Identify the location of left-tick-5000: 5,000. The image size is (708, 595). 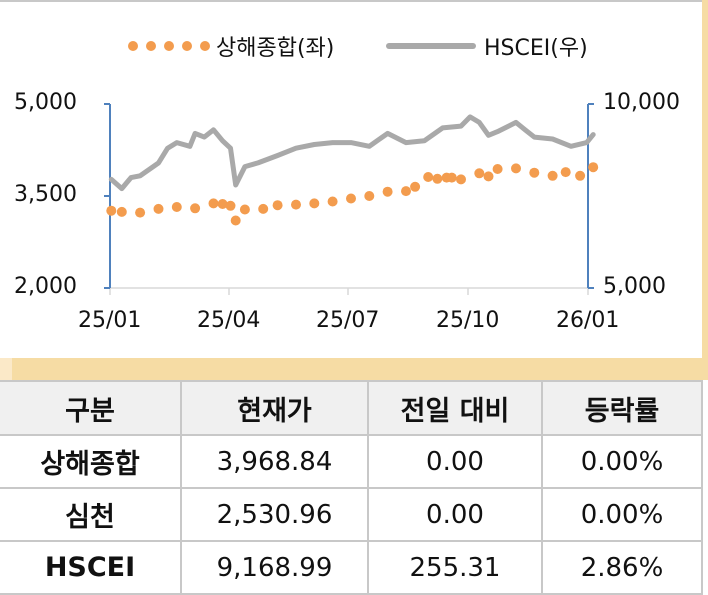
(45, 102).